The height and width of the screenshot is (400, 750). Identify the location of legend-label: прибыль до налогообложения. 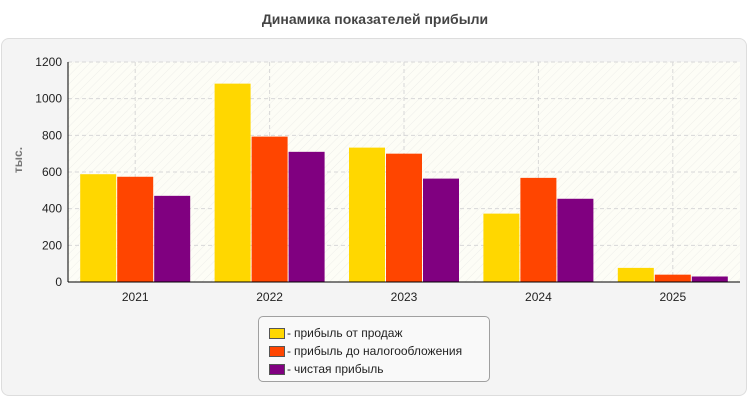
(378, 351).